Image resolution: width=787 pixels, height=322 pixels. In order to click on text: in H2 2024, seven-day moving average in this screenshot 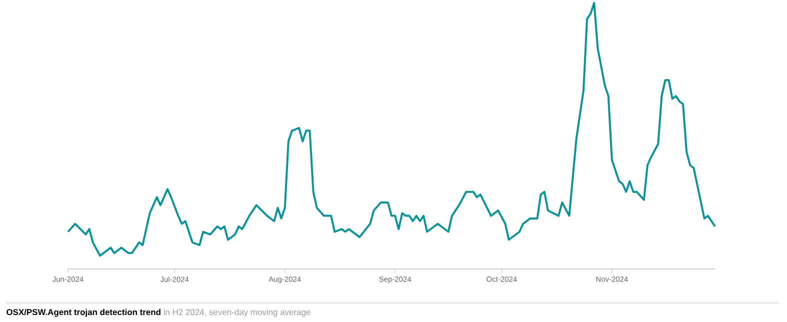, I will do `click(237, 312)`.